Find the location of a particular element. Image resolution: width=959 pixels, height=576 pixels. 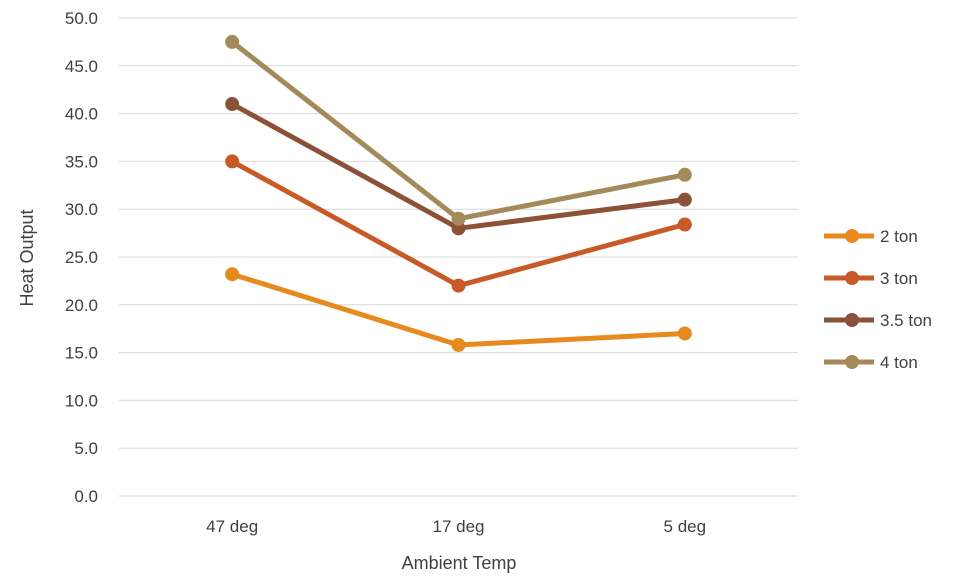

y-tick-label: 20.0 is located at coordinates (81, 305).